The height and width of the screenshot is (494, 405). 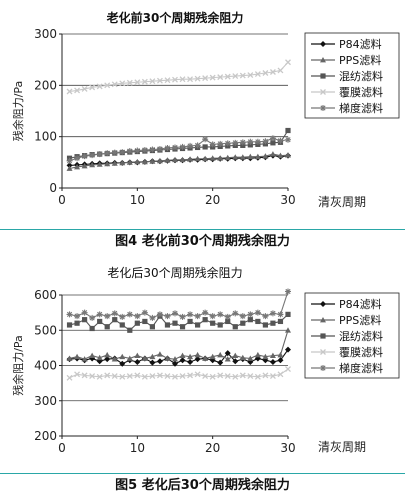 I want to click on figure-4-legend-marker, so click(x=323, y=60).